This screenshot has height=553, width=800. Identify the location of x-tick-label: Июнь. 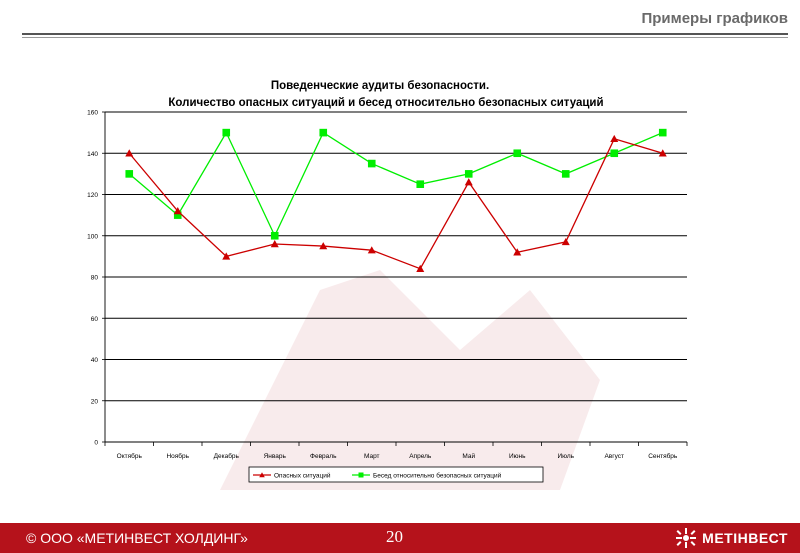
(517, 456).